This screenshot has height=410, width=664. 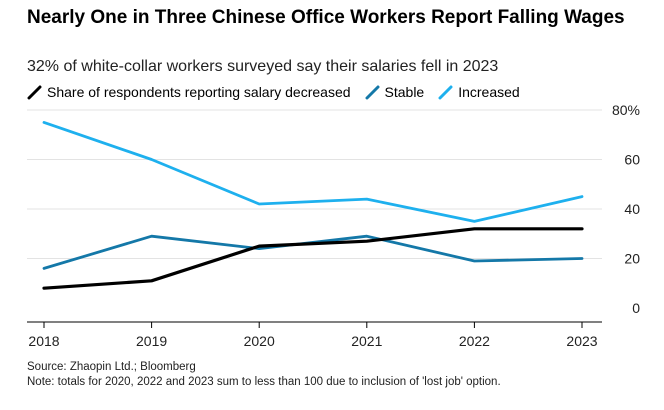 What do you see at coordinates (43, 341) in the screenshot?
I see `x-tick-label: 2018` at bounding box center [43, 341].